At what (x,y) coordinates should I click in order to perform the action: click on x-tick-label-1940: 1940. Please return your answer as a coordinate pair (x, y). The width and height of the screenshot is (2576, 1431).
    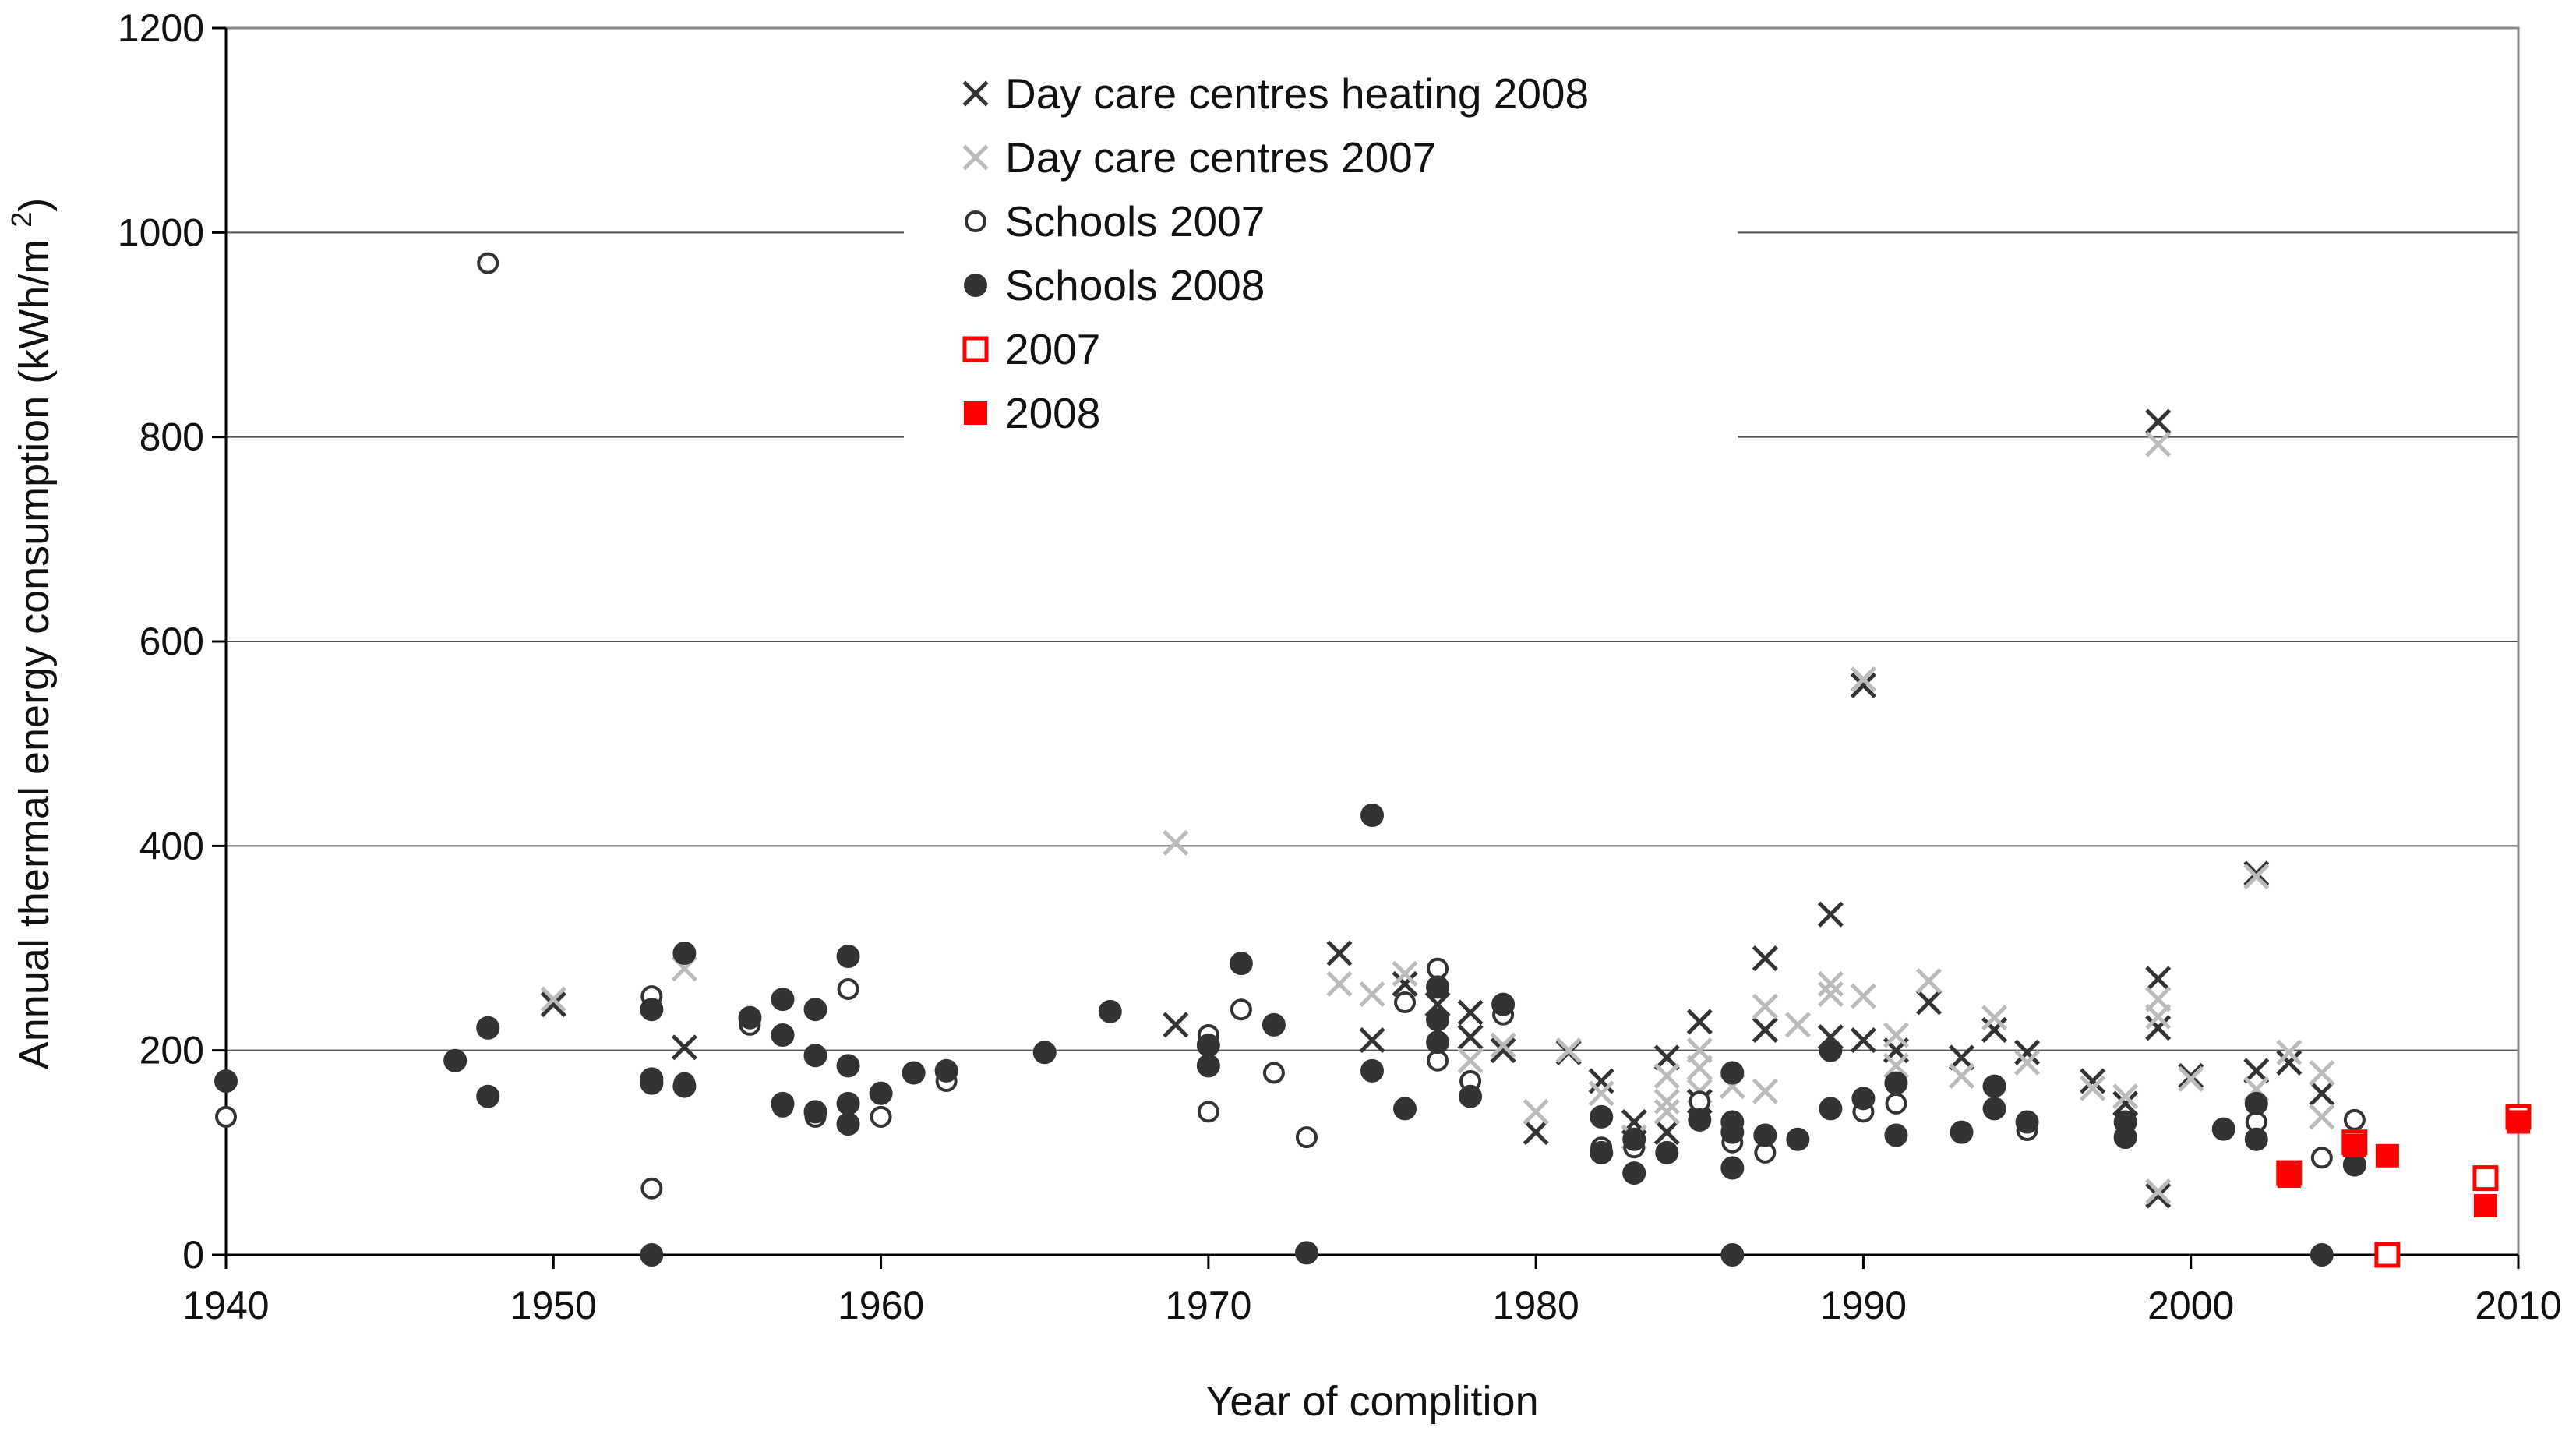
    Looking at the image, I should click on (225, 1305).